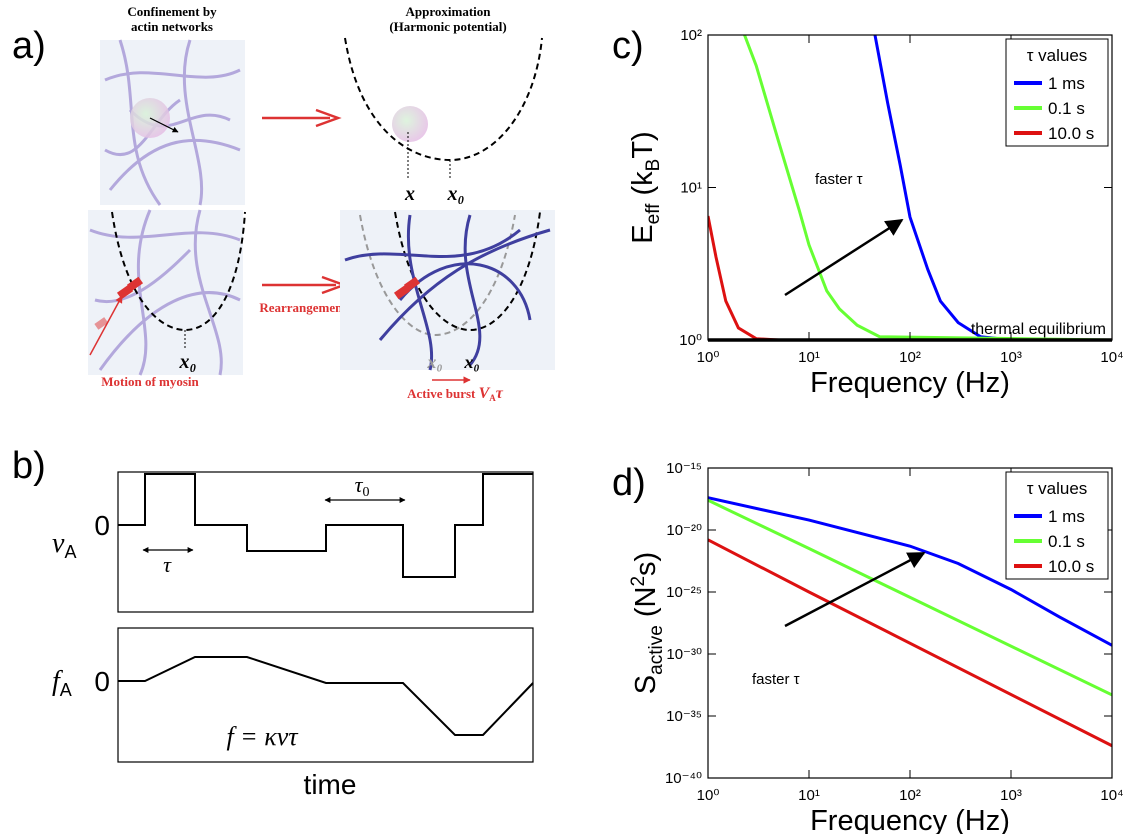  Describe the element at coordinates (29, 466) in the screenshot. I see `panel-label: b)` at that location.